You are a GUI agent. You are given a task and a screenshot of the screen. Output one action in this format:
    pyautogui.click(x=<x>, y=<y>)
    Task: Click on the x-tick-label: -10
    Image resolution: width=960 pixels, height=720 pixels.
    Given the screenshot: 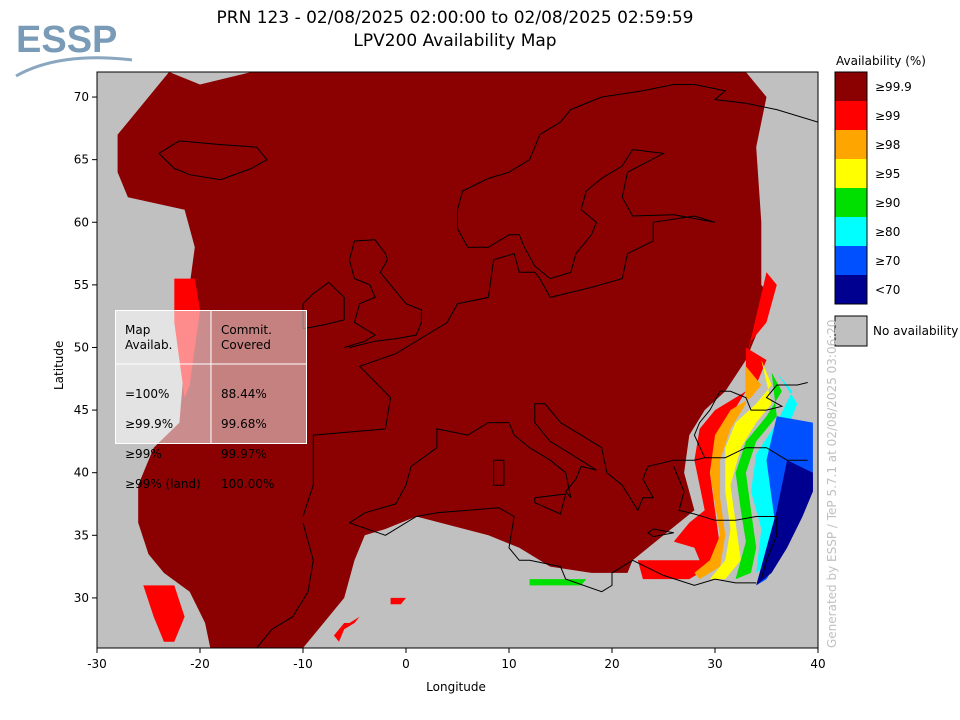 What is the action you would take?
    pyautogui.click(x=303, y=664)
    